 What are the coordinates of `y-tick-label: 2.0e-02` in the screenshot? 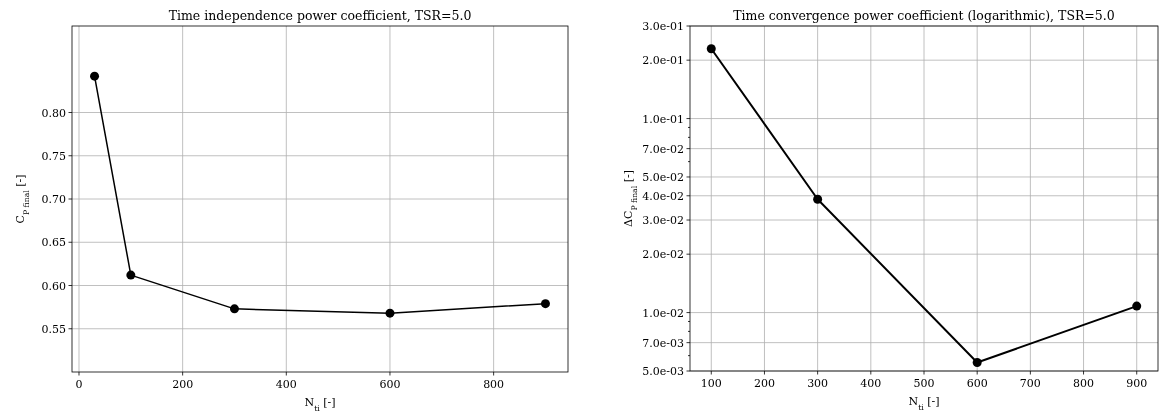 It's located at (663, 255).